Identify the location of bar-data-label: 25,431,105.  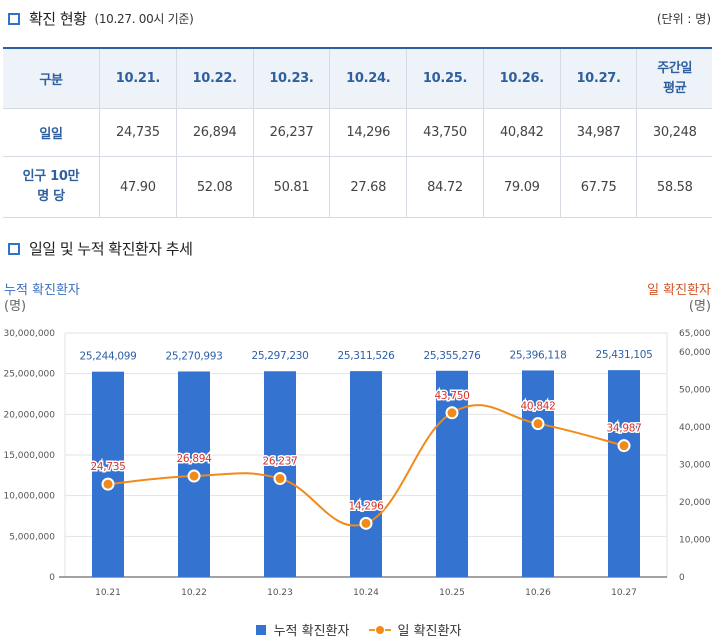
(623, 355).